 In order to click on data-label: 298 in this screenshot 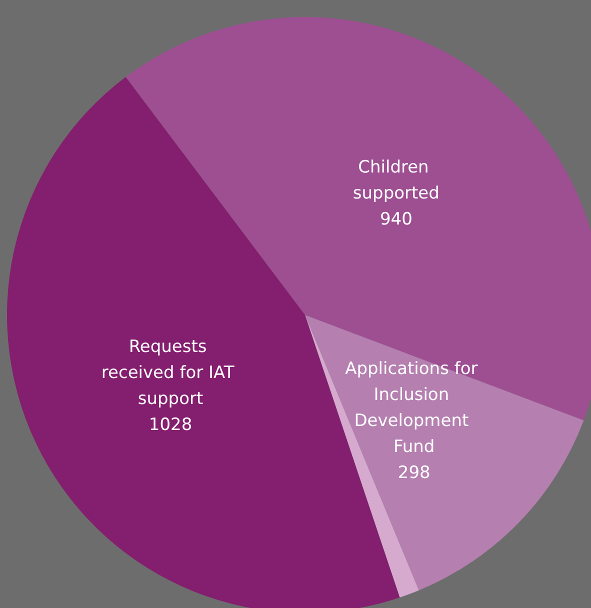, I will do `click(414, 472)`.